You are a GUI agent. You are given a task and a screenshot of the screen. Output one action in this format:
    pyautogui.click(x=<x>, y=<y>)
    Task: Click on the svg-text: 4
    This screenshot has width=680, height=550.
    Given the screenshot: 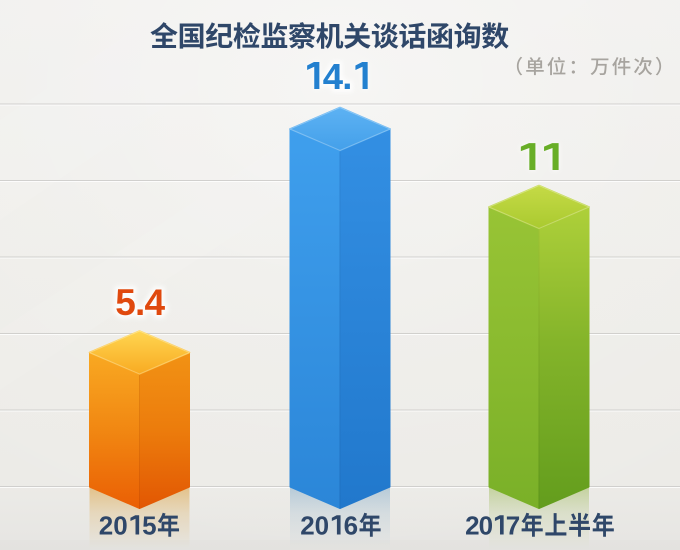 What is the action you would take?
    pyautogui.click(x=333, y=76)
    